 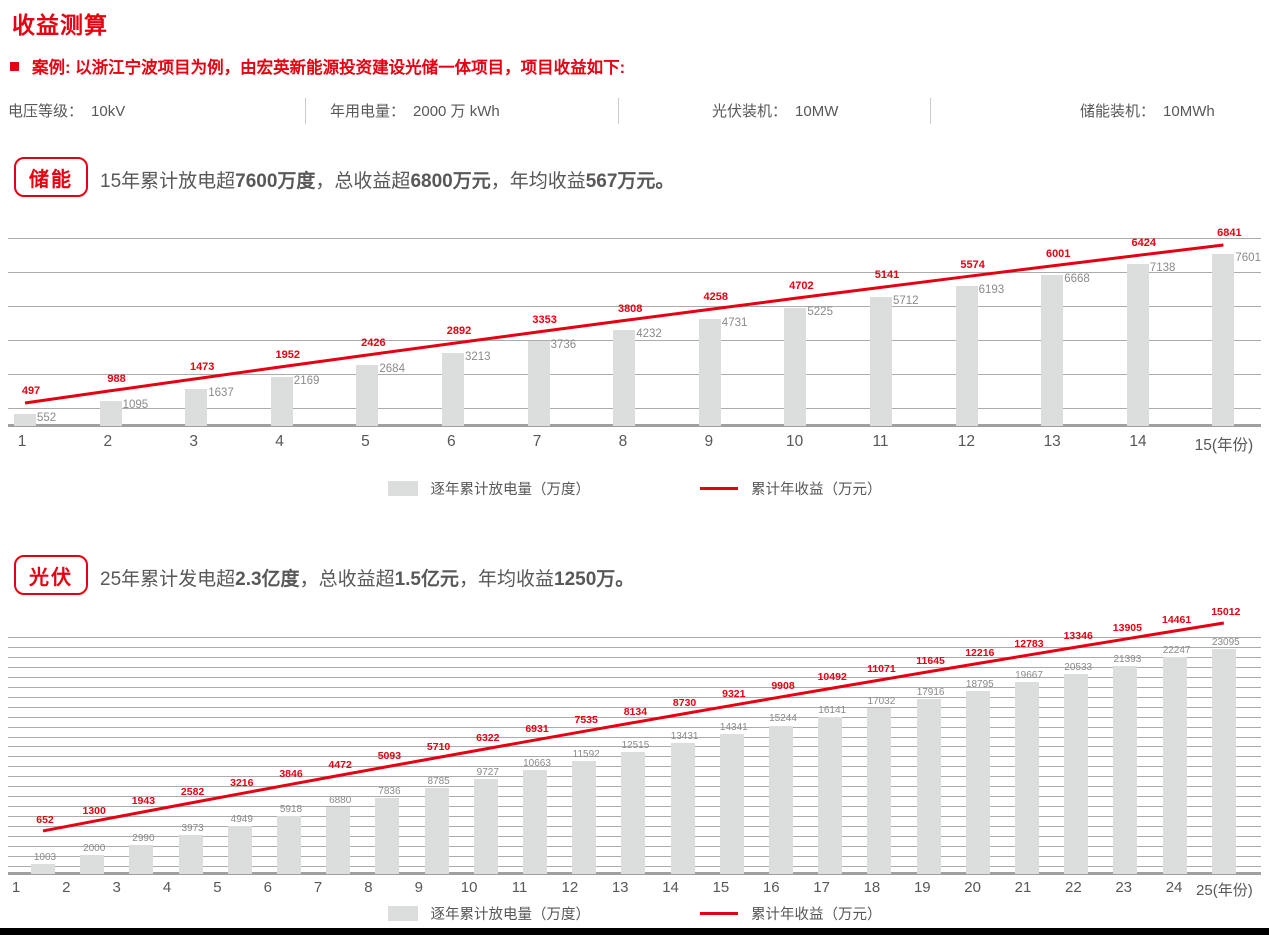 What do you see at coordinates (972, 264) in the screenshot?
I see `line-point-label: 5574` at bounding box center [972, 264].